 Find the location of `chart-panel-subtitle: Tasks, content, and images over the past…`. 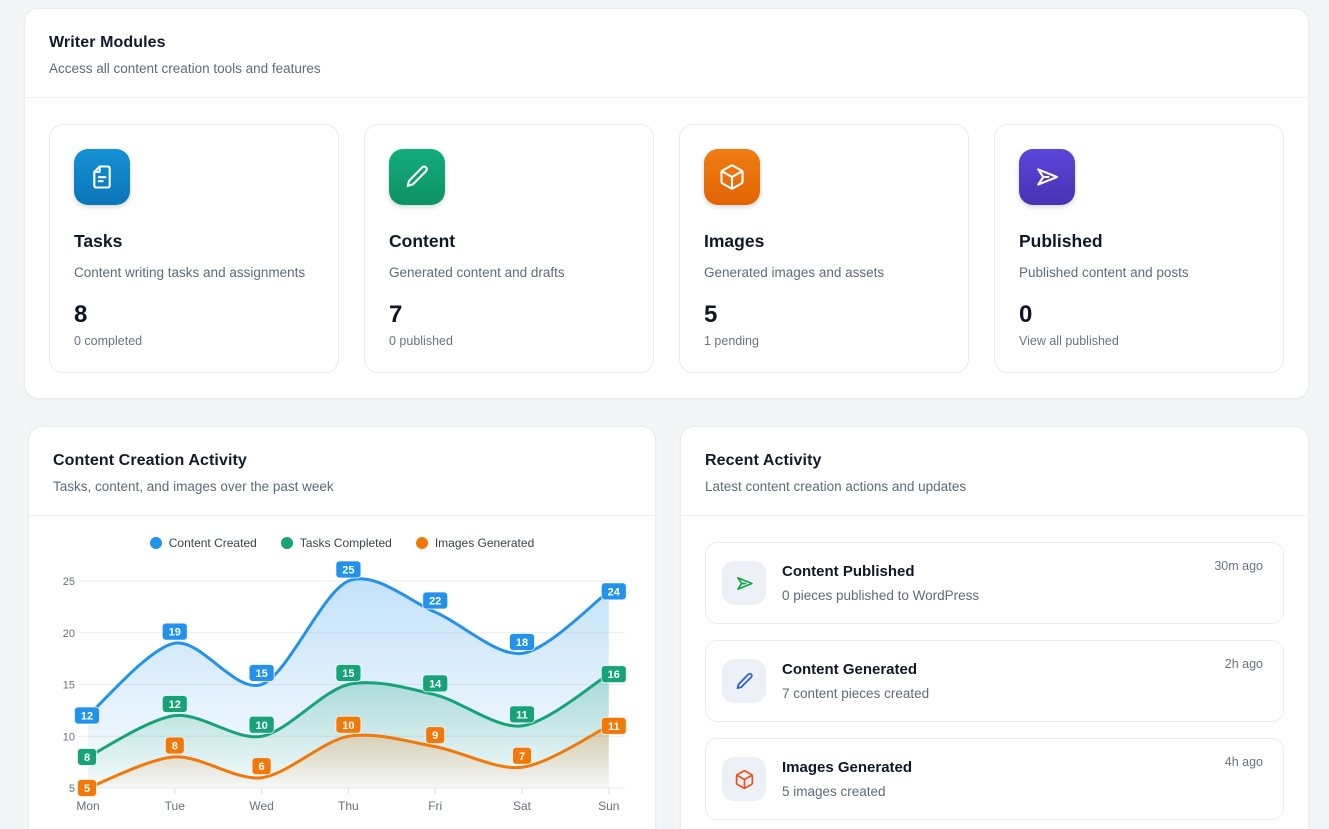

chart-panel-subtitle: Tasks, content, and images over the past… is located at coordinates (193, 486).